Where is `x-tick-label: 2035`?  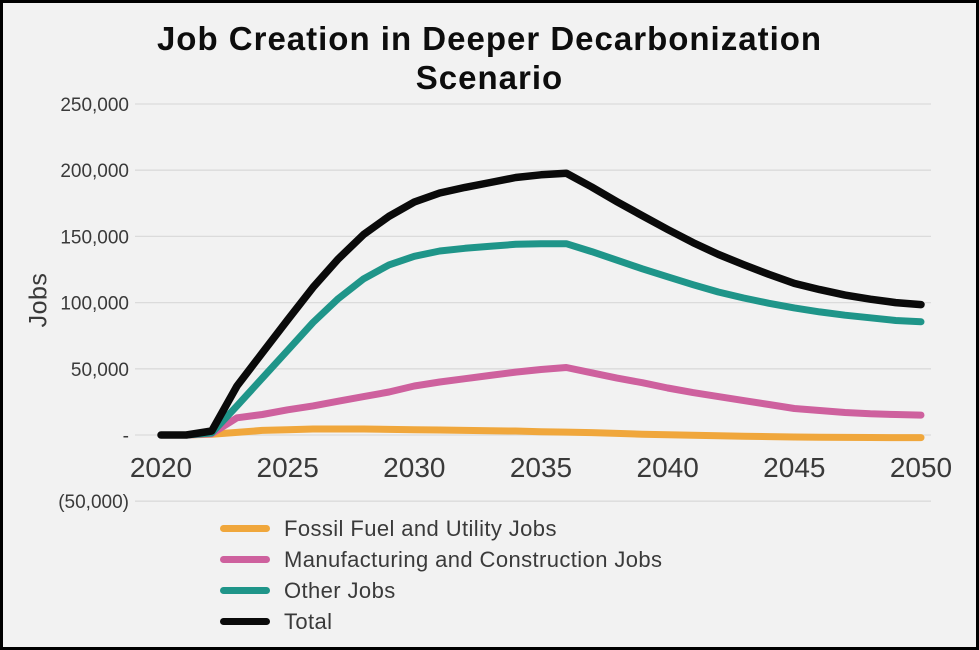
x-tick-label: 2035 is located at coordinates (541, 467).